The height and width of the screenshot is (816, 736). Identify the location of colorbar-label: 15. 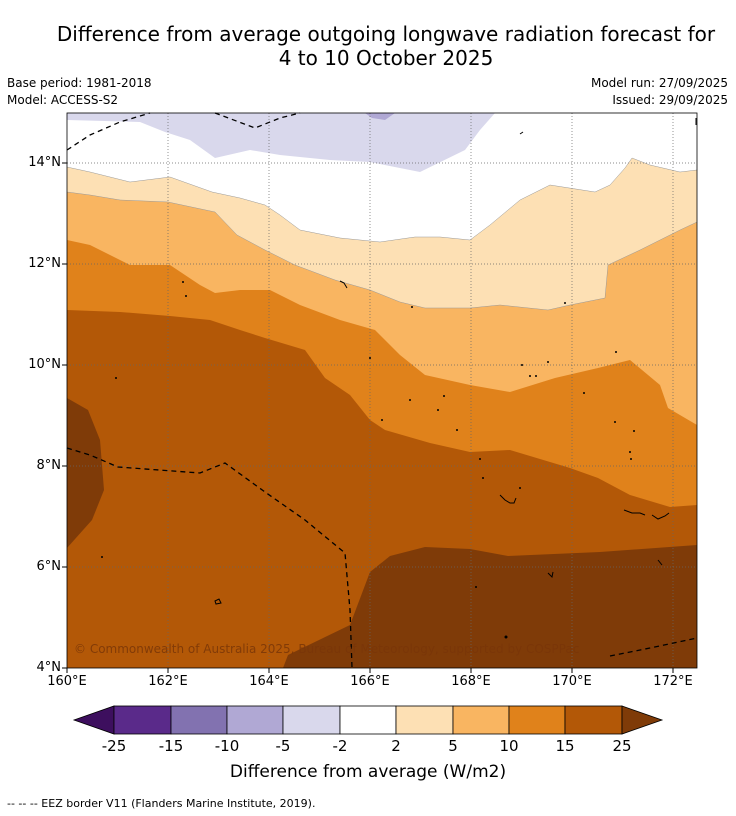
(565, 746).